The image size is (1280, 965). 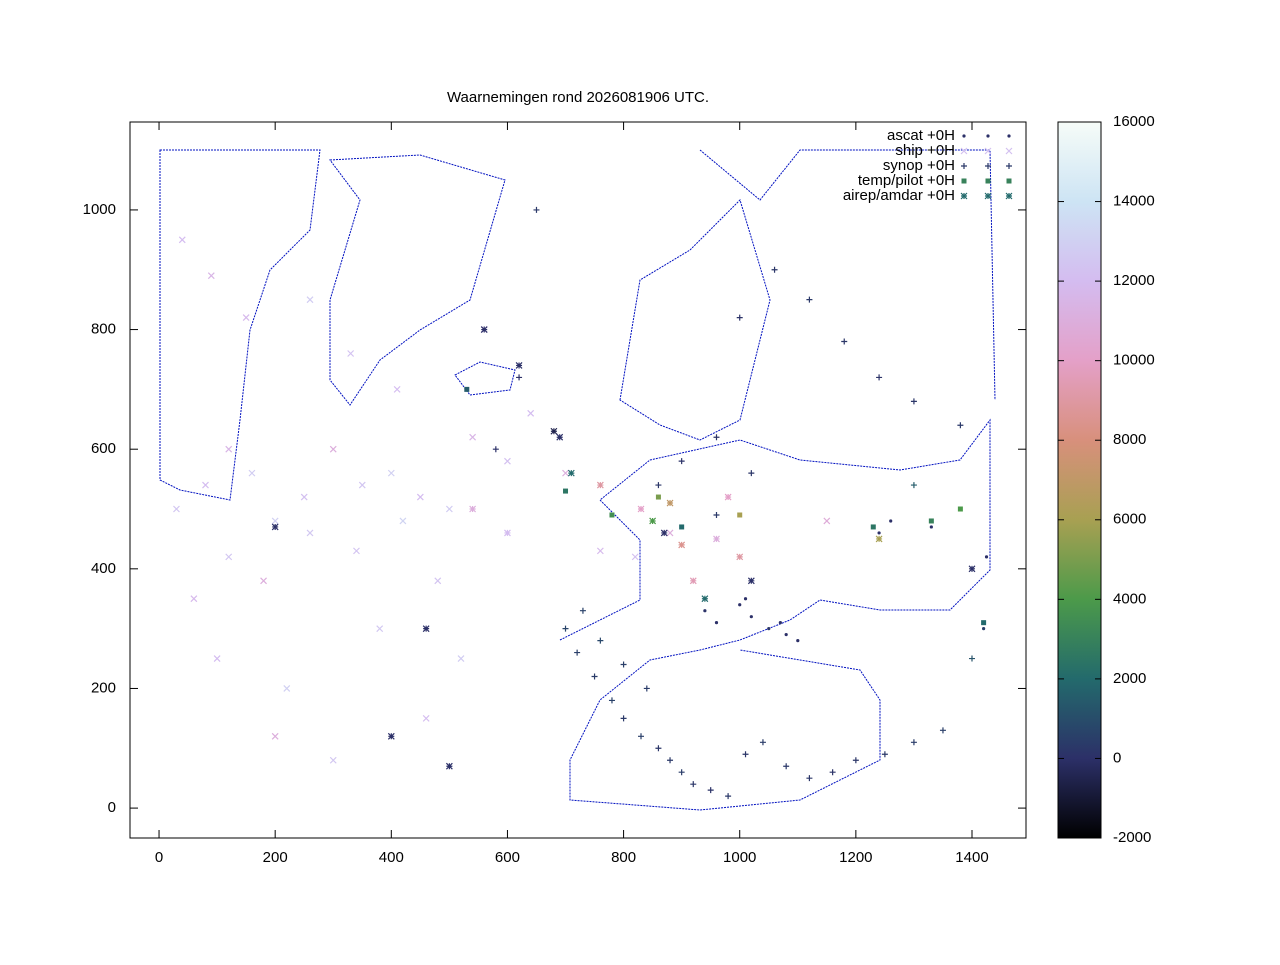 I want to click on x-tick-label: 800, so click(x=623, y=857).